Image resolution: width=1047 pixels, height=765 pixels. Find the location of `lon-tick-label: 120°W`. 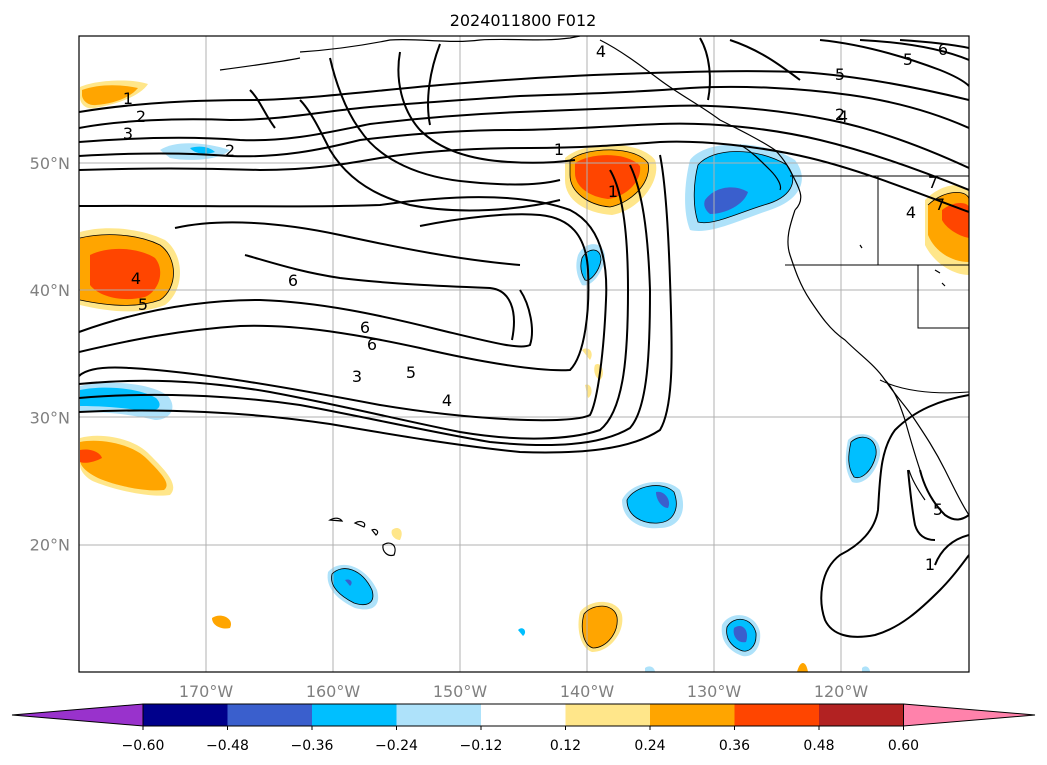

lon-tick-label: 120°W is located at coordinates (841, 691).